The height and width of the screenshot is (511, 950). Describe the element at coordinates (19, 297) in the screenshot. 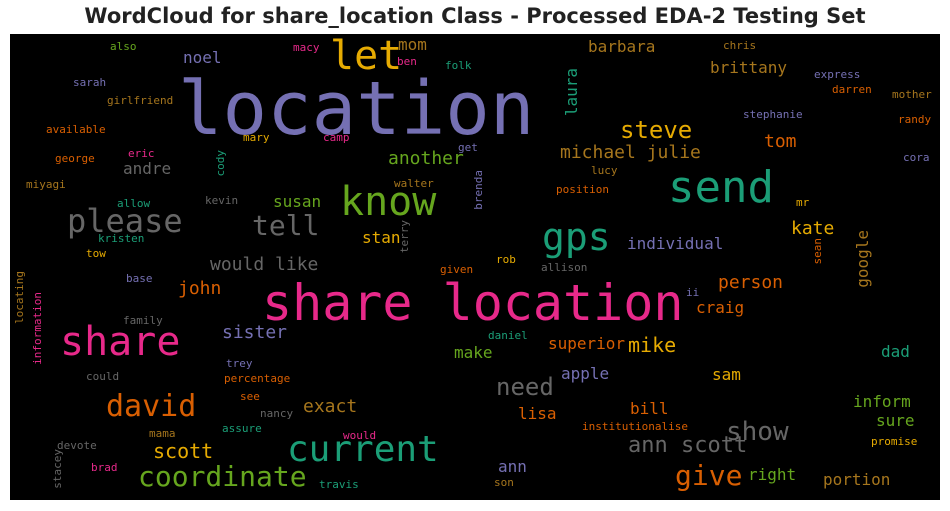

I see `word-locating: locating` at that location.